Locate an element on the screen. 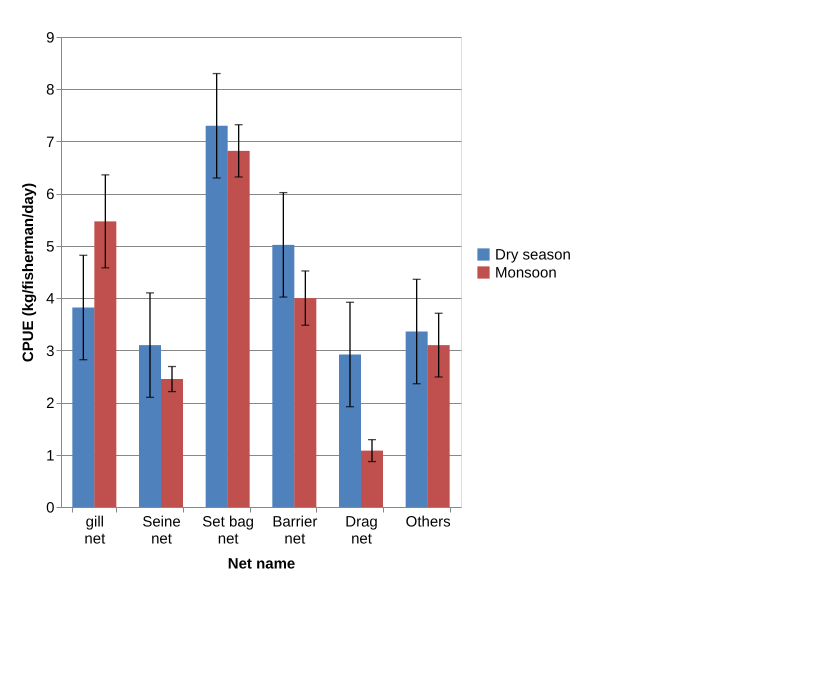 The width and height of the screenshot is (822, 691). y-tick-label: 4 is located at coordinates (50, 299).